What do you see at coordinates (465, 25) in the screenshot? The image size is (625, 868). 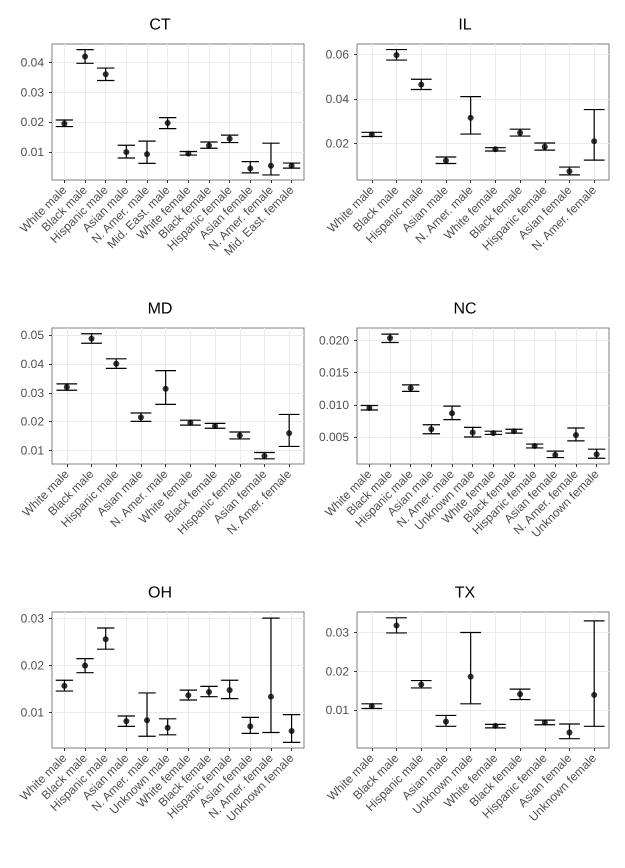 I see `chart-title: IL` at bounding box center [465, 25].